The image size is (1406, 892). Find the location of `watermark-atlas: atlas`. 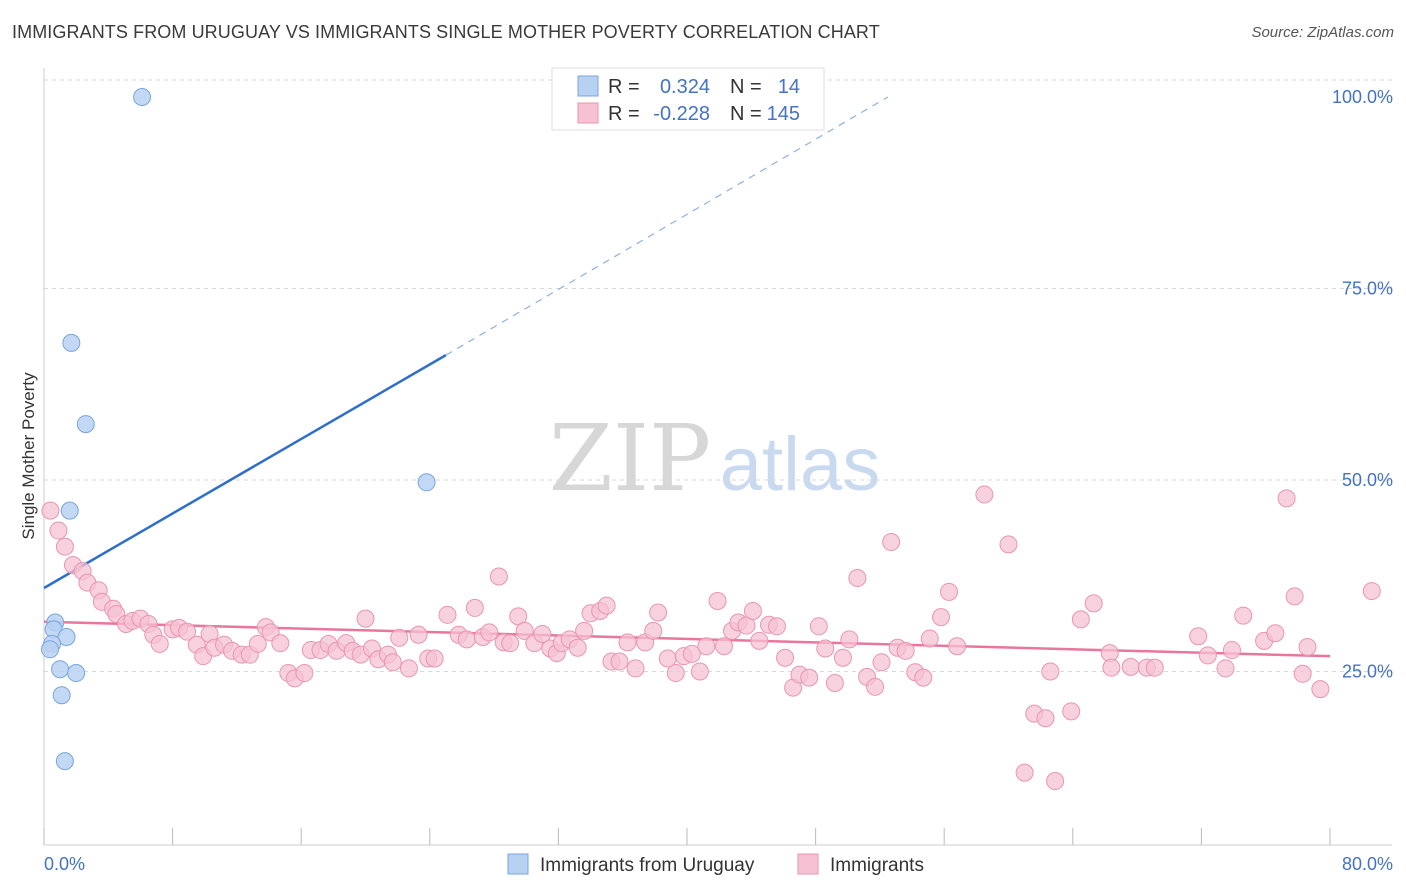

watermark-atlas: atlas is located at coordinates (800, 464).